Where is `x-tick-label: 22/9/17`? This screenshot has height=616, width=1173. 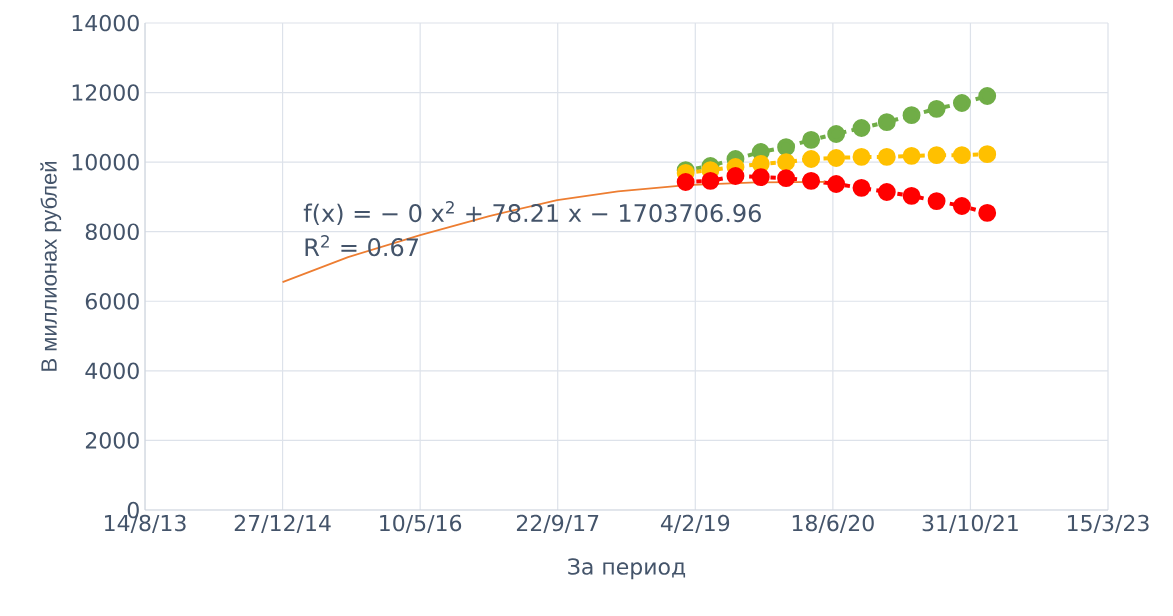 x-tick-label: 22/9/17 is located at coordinates (557, 524).